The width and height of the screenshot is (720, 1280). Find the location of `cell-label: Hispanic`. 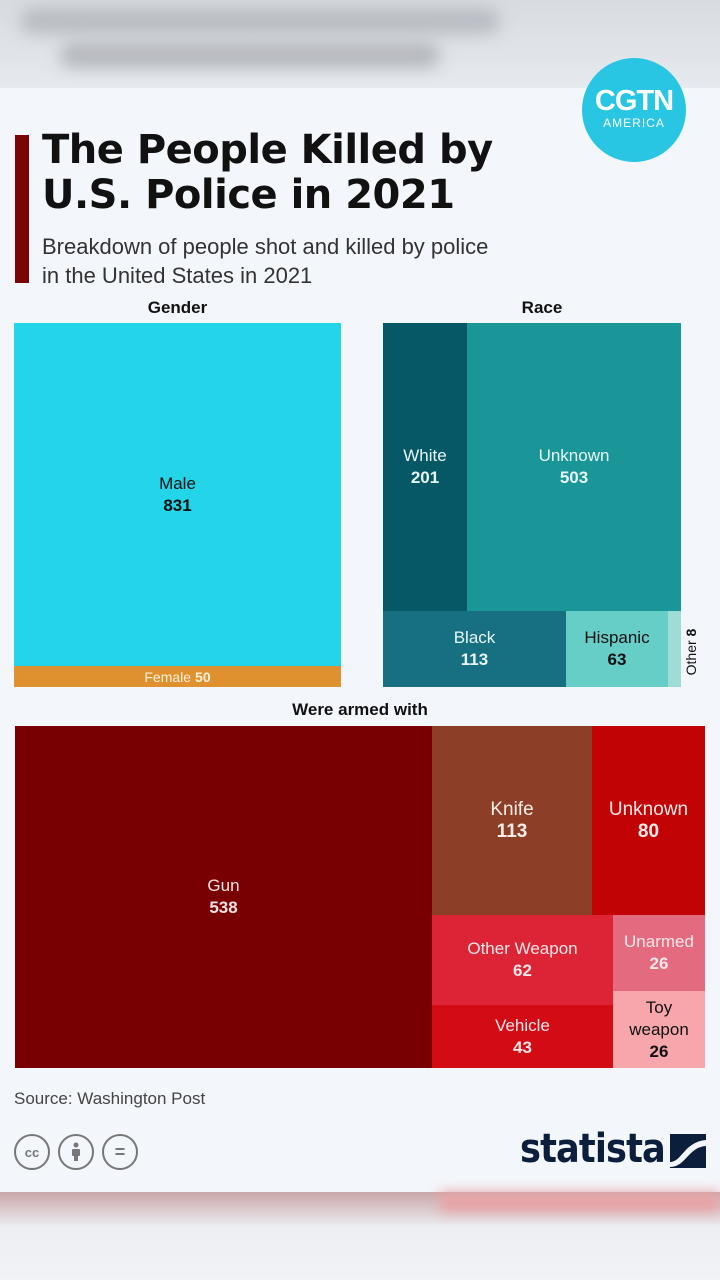

cell-label: Hispanic is located at coordinates (617, 637).